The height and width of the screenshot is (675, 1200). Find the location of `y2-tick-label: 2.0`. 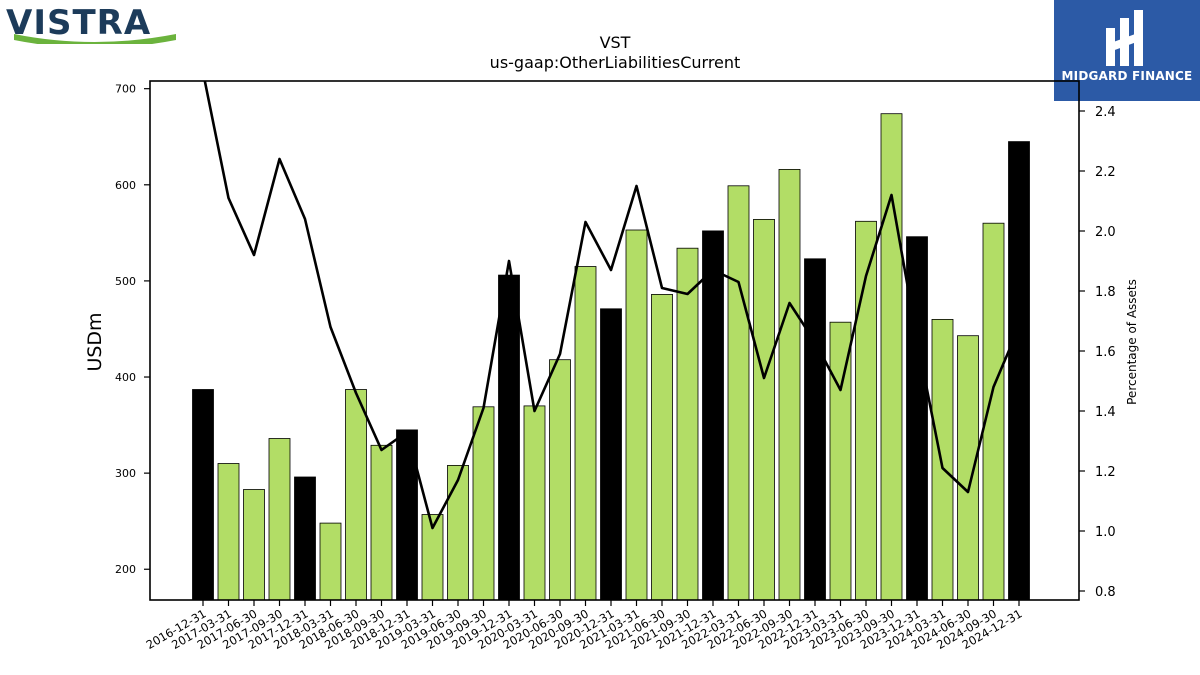

y2-tick-label: 2.0 is located at coordinates (1105, 232).